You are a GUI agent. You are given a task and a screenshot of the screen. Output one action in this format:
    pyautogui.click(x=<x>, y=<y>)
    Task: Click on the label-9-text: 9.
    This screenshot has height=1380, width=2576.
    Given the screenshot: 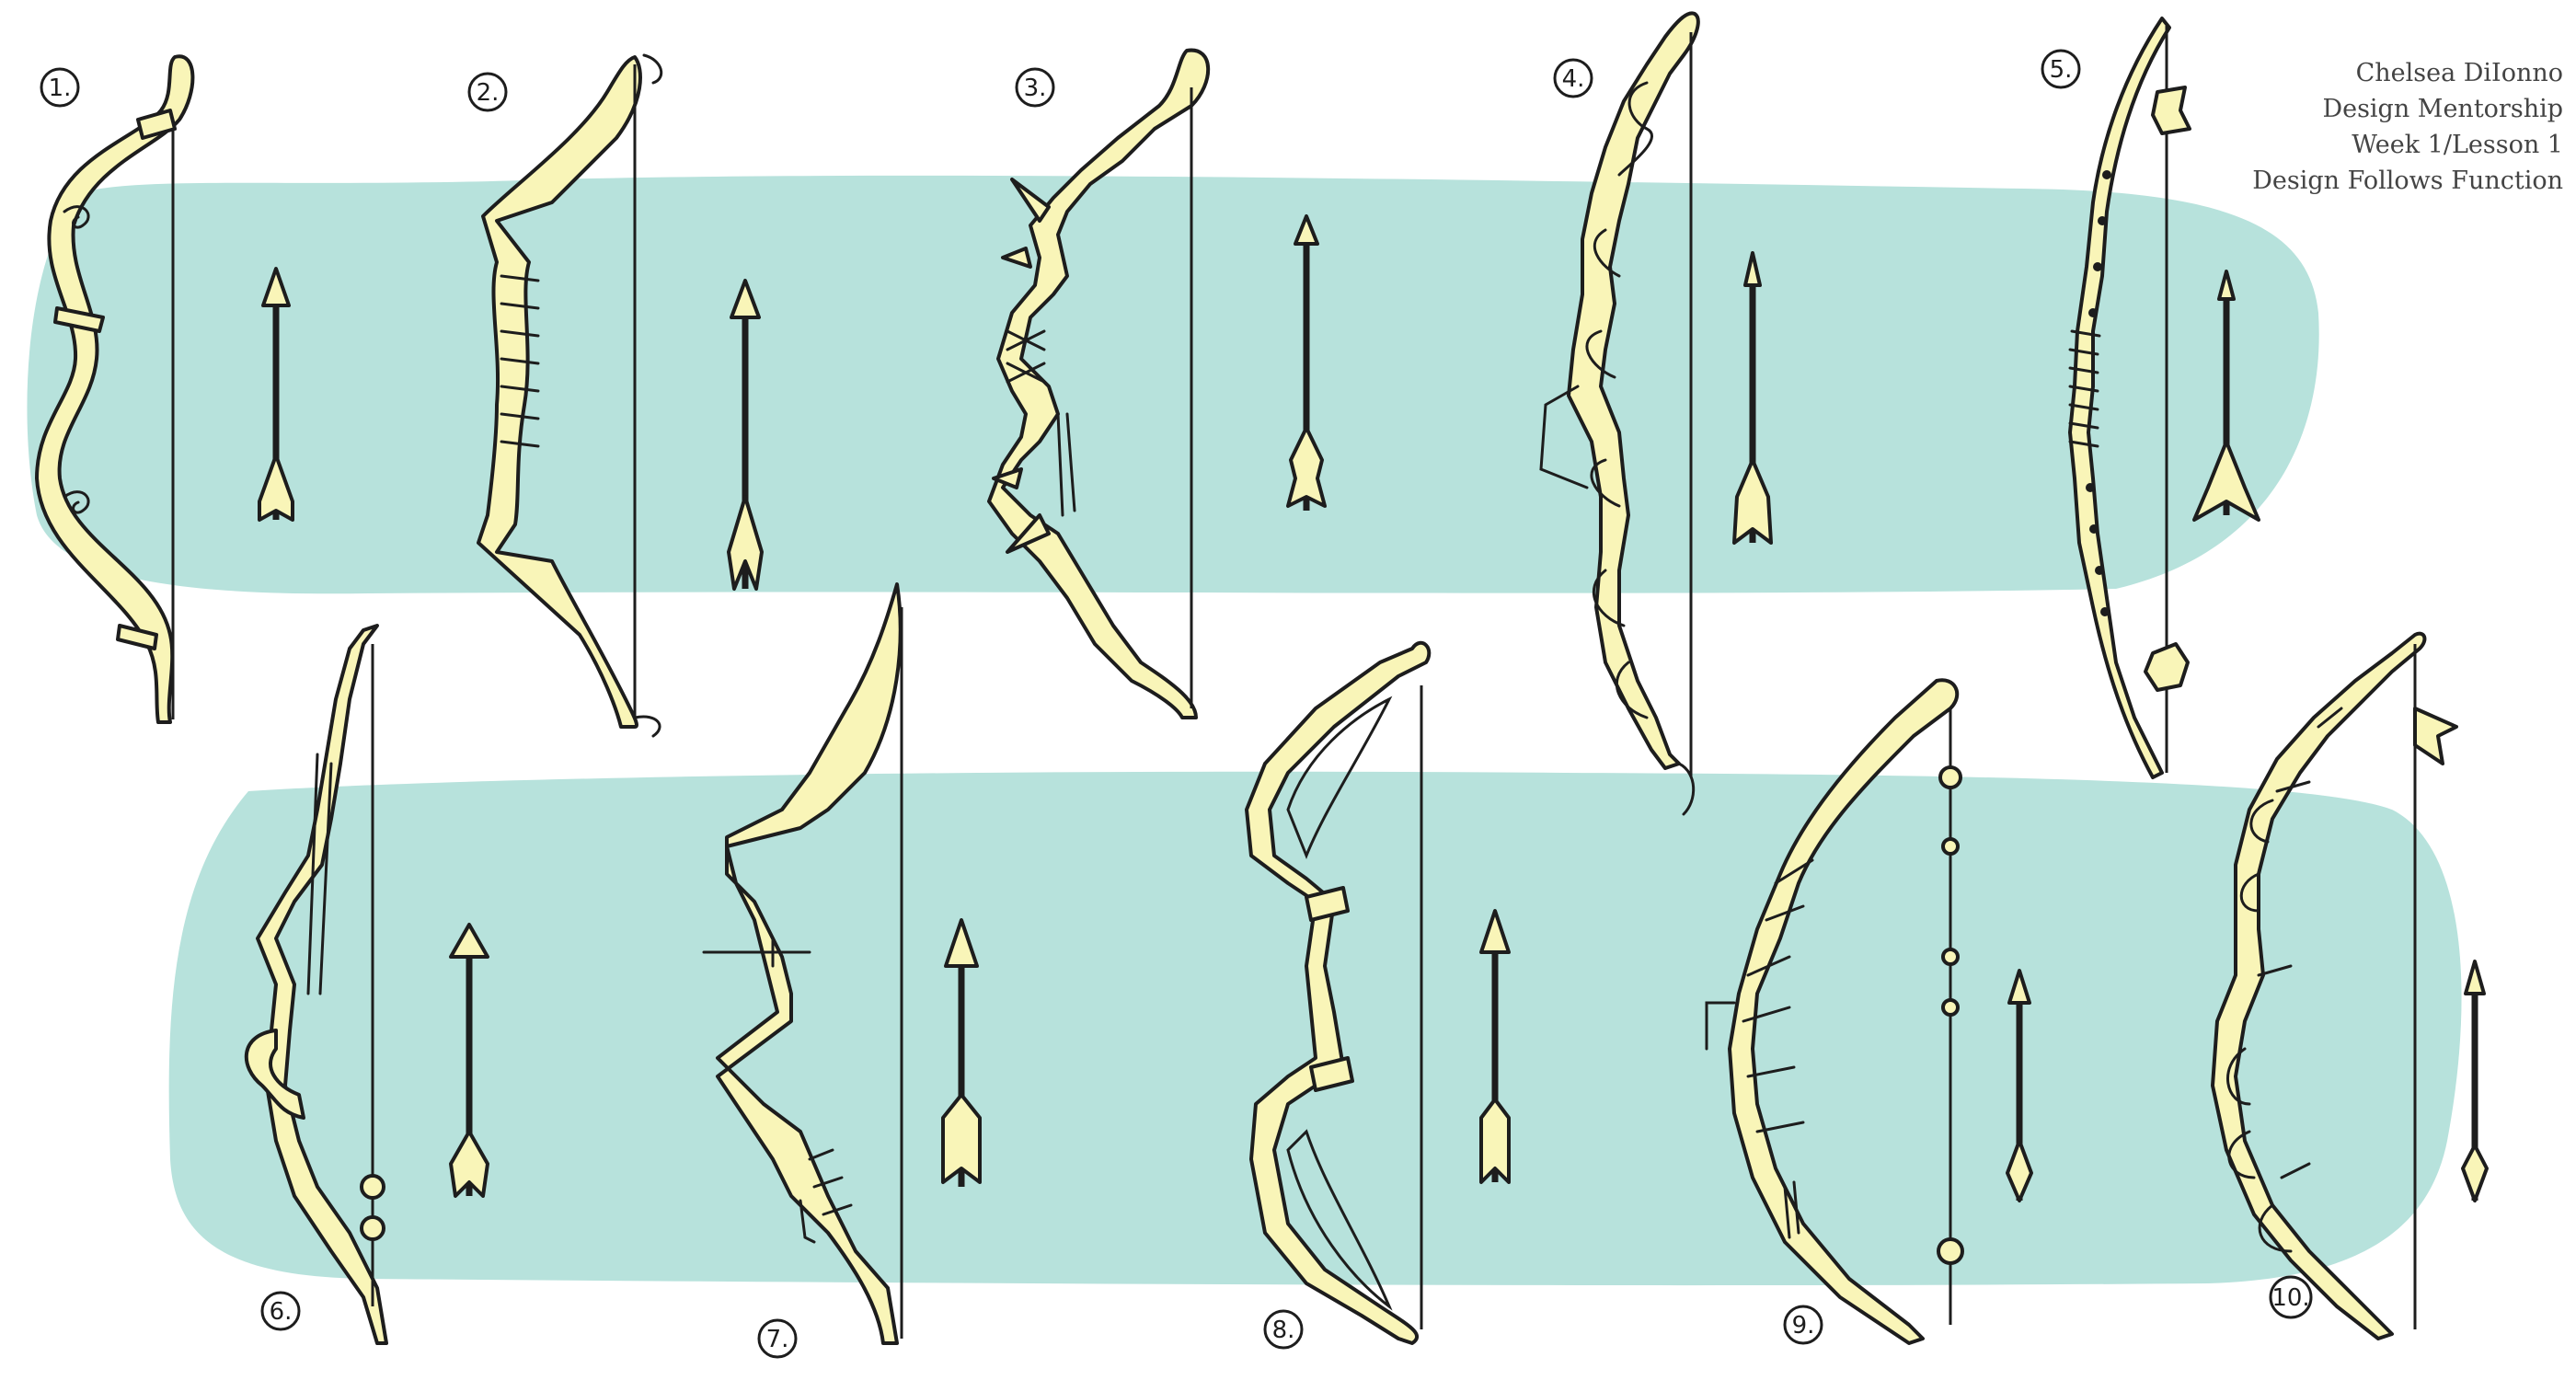 What is the action you would take?
    pyautogui.click(x=1803, y=1326)
    